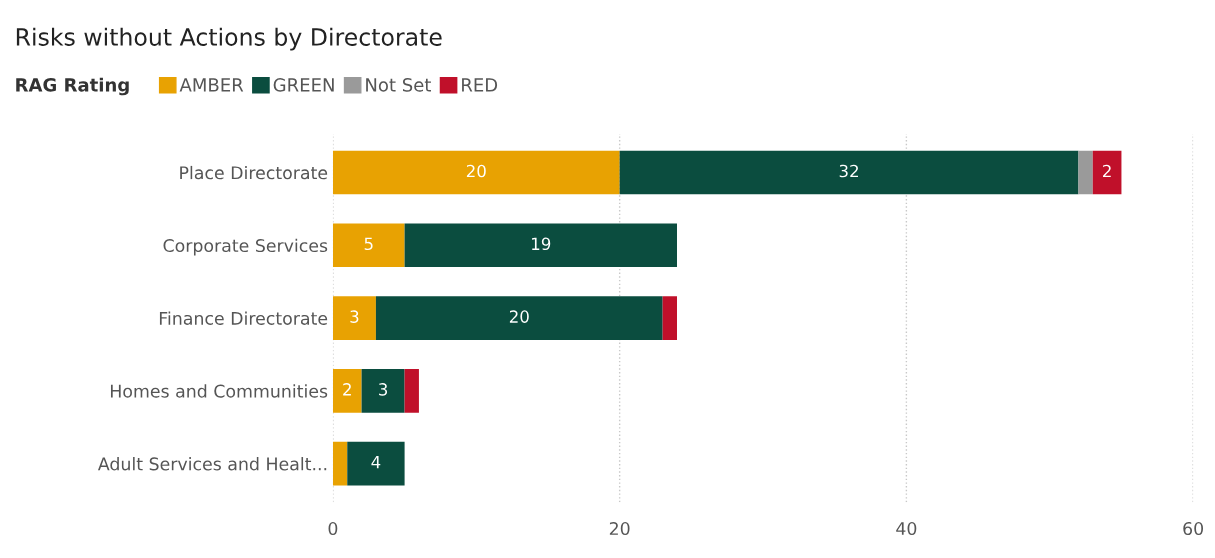 This screenshot has width=1215, height=558. I want to click on data-label: 32, so click(848, 171).